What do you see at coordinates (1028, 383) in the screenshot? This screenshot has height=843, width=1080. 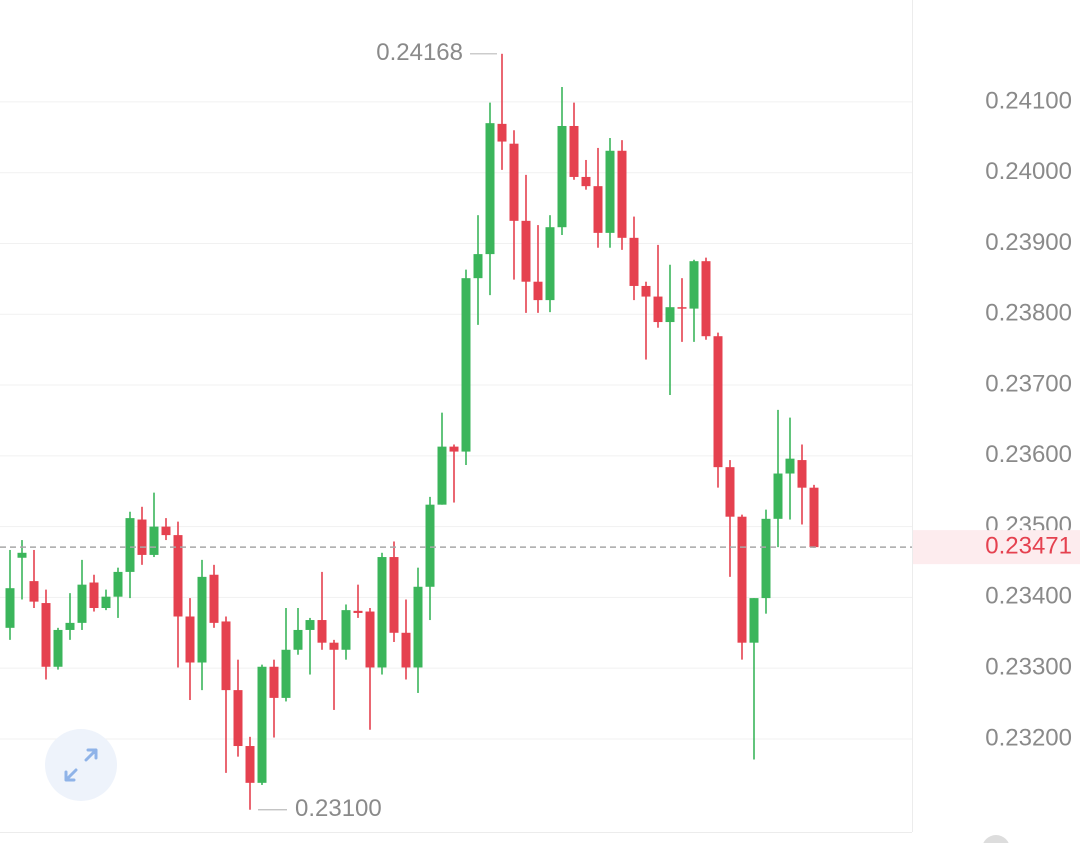 I see `y-tick-label: 0.23700` at bounding box center [1028, 383].